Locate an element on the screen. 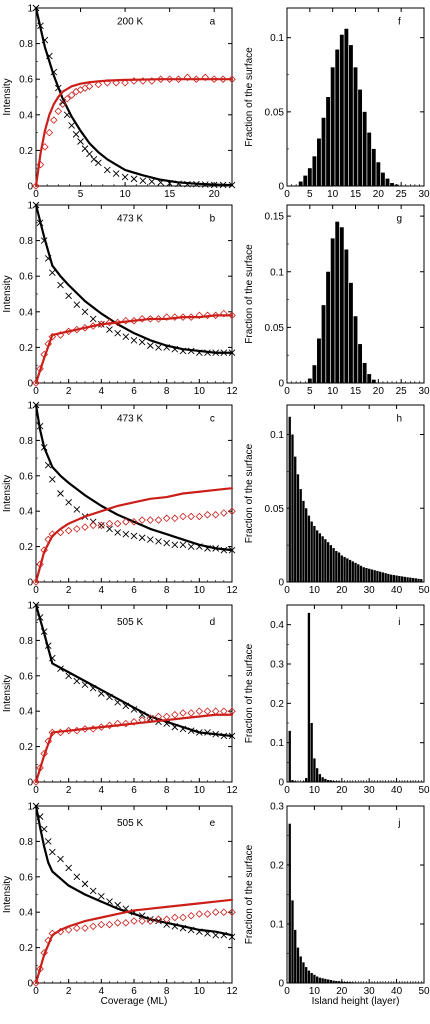  x-tick-label: 4 is located at coordinates (102, 391).